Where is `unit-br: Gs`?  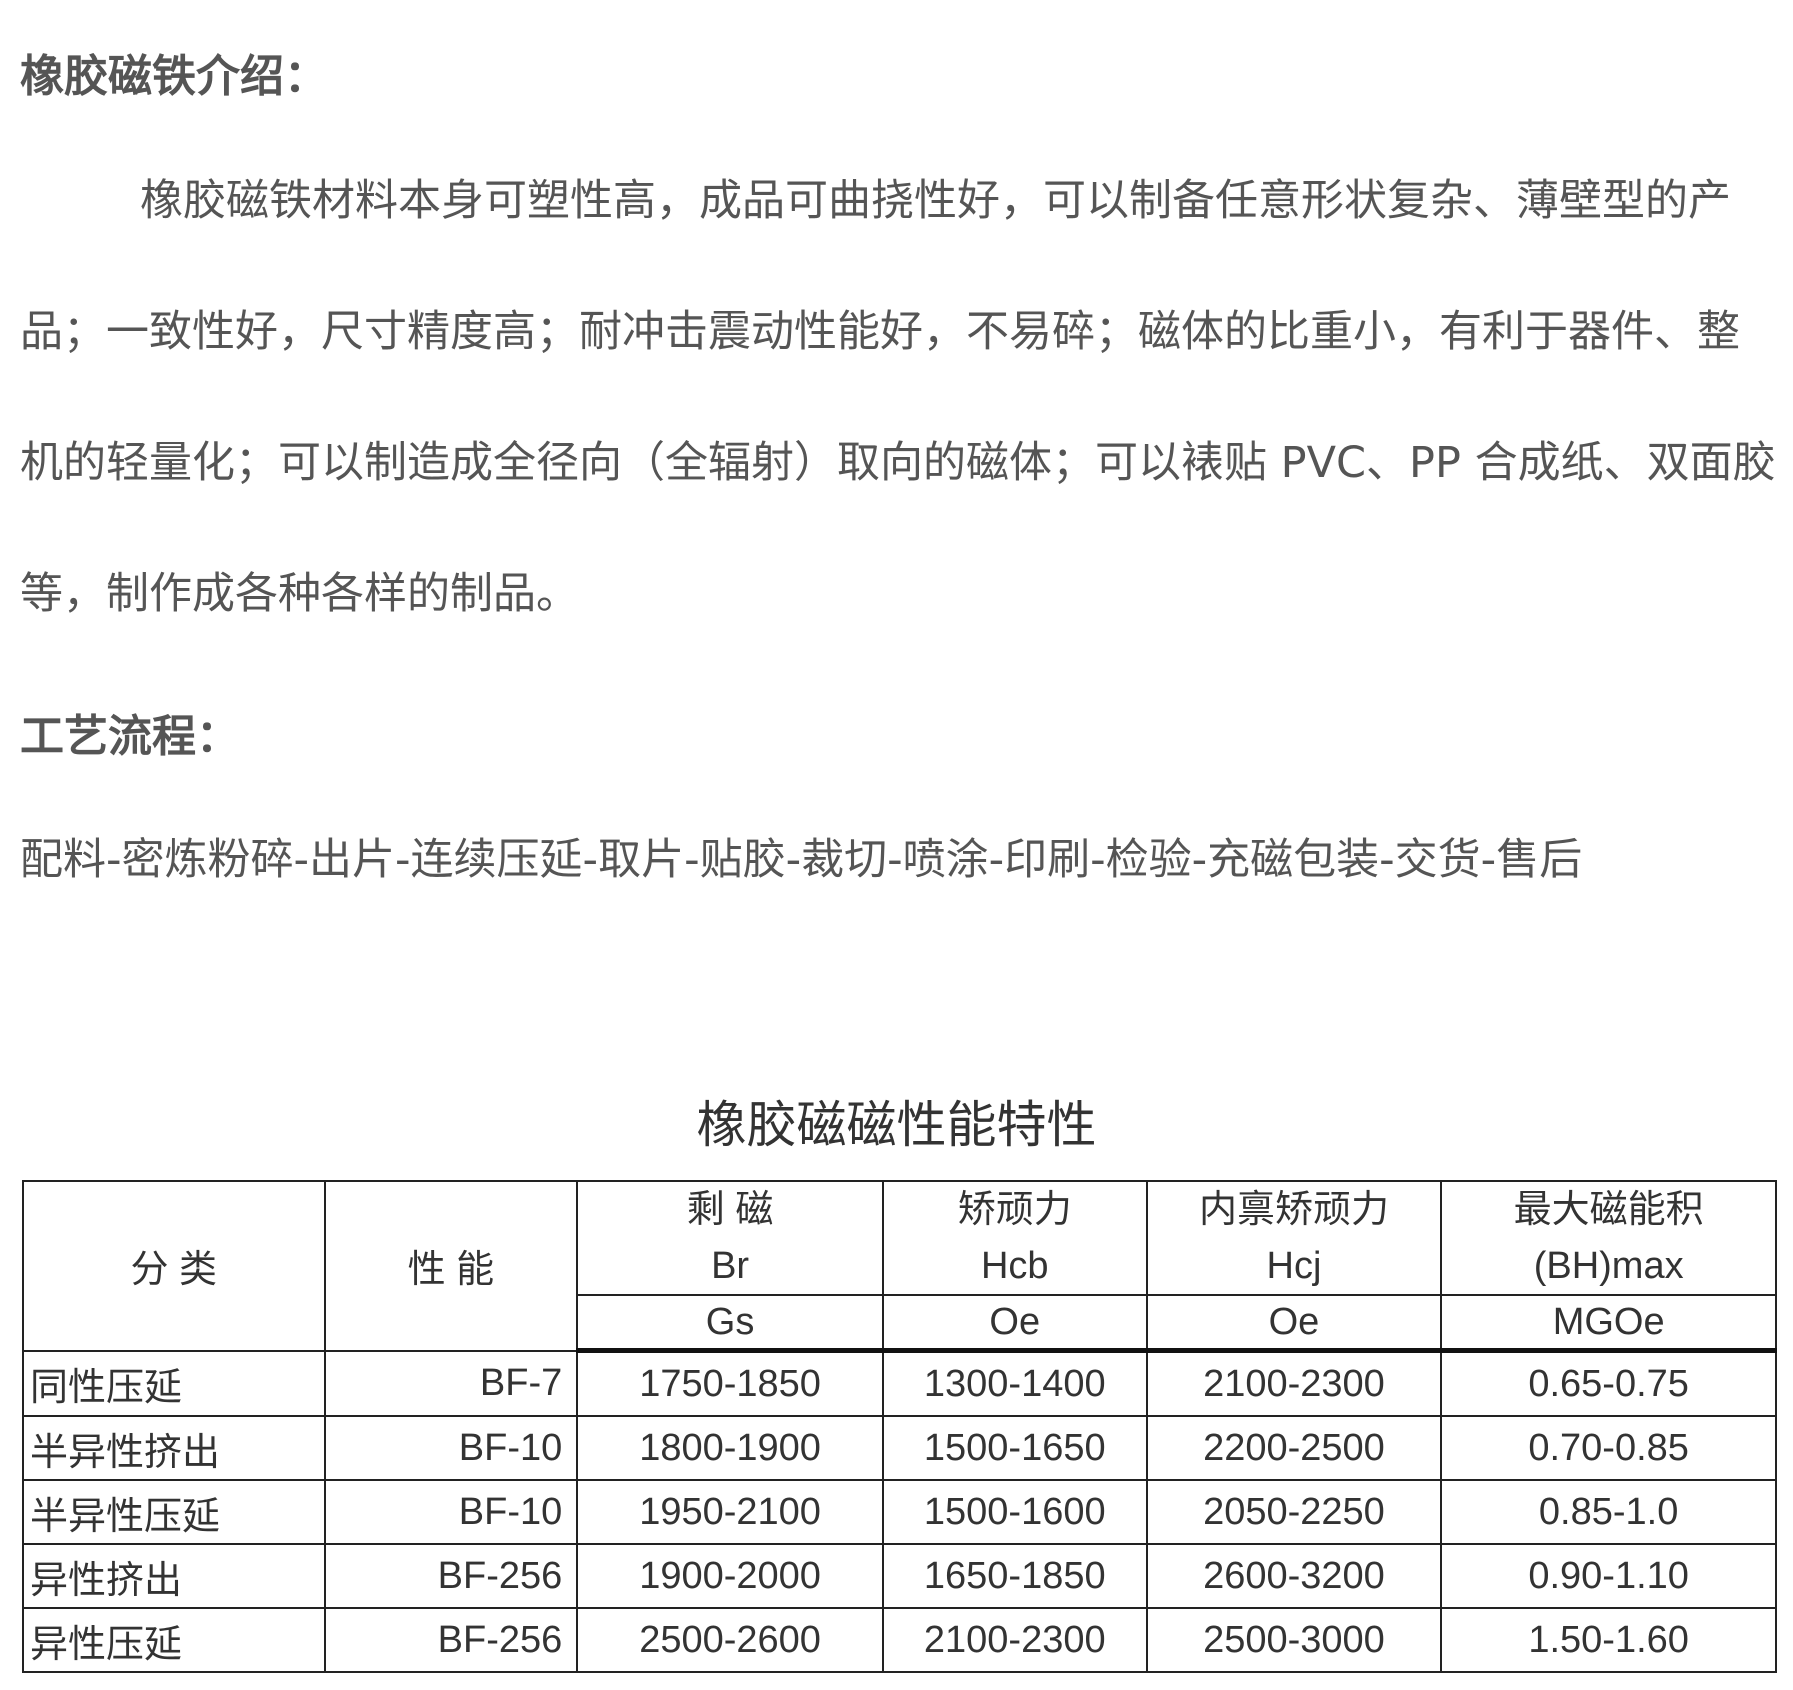
unit-br: Gs is located at coordinates (730, 1323).